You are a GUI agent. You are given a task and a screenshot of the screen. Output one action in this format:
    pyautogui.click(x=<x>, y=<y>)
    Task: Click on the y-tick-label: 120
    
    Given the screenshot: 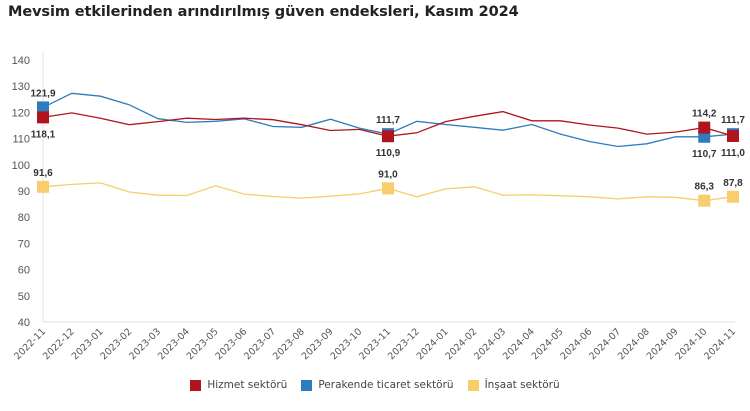 What is the action you would take?
    pyautogui.click(x=21, y=113)
    